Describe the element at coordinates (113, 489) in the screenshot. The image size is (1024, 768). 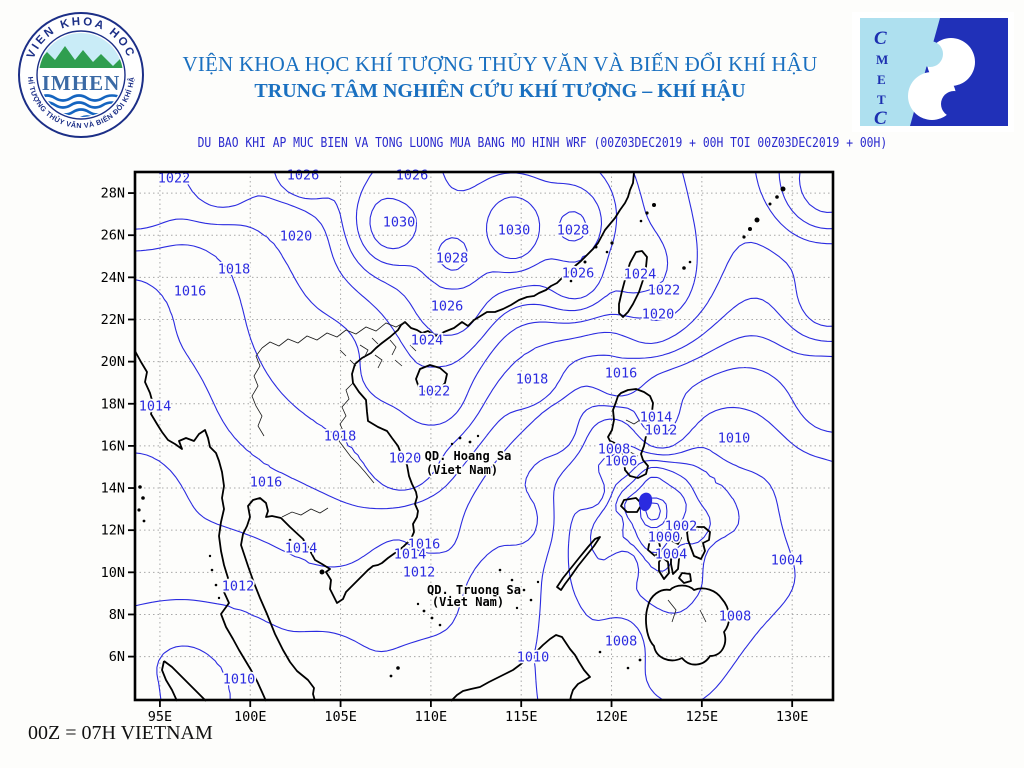
I see `lat-axis-label: 14N` at that location.